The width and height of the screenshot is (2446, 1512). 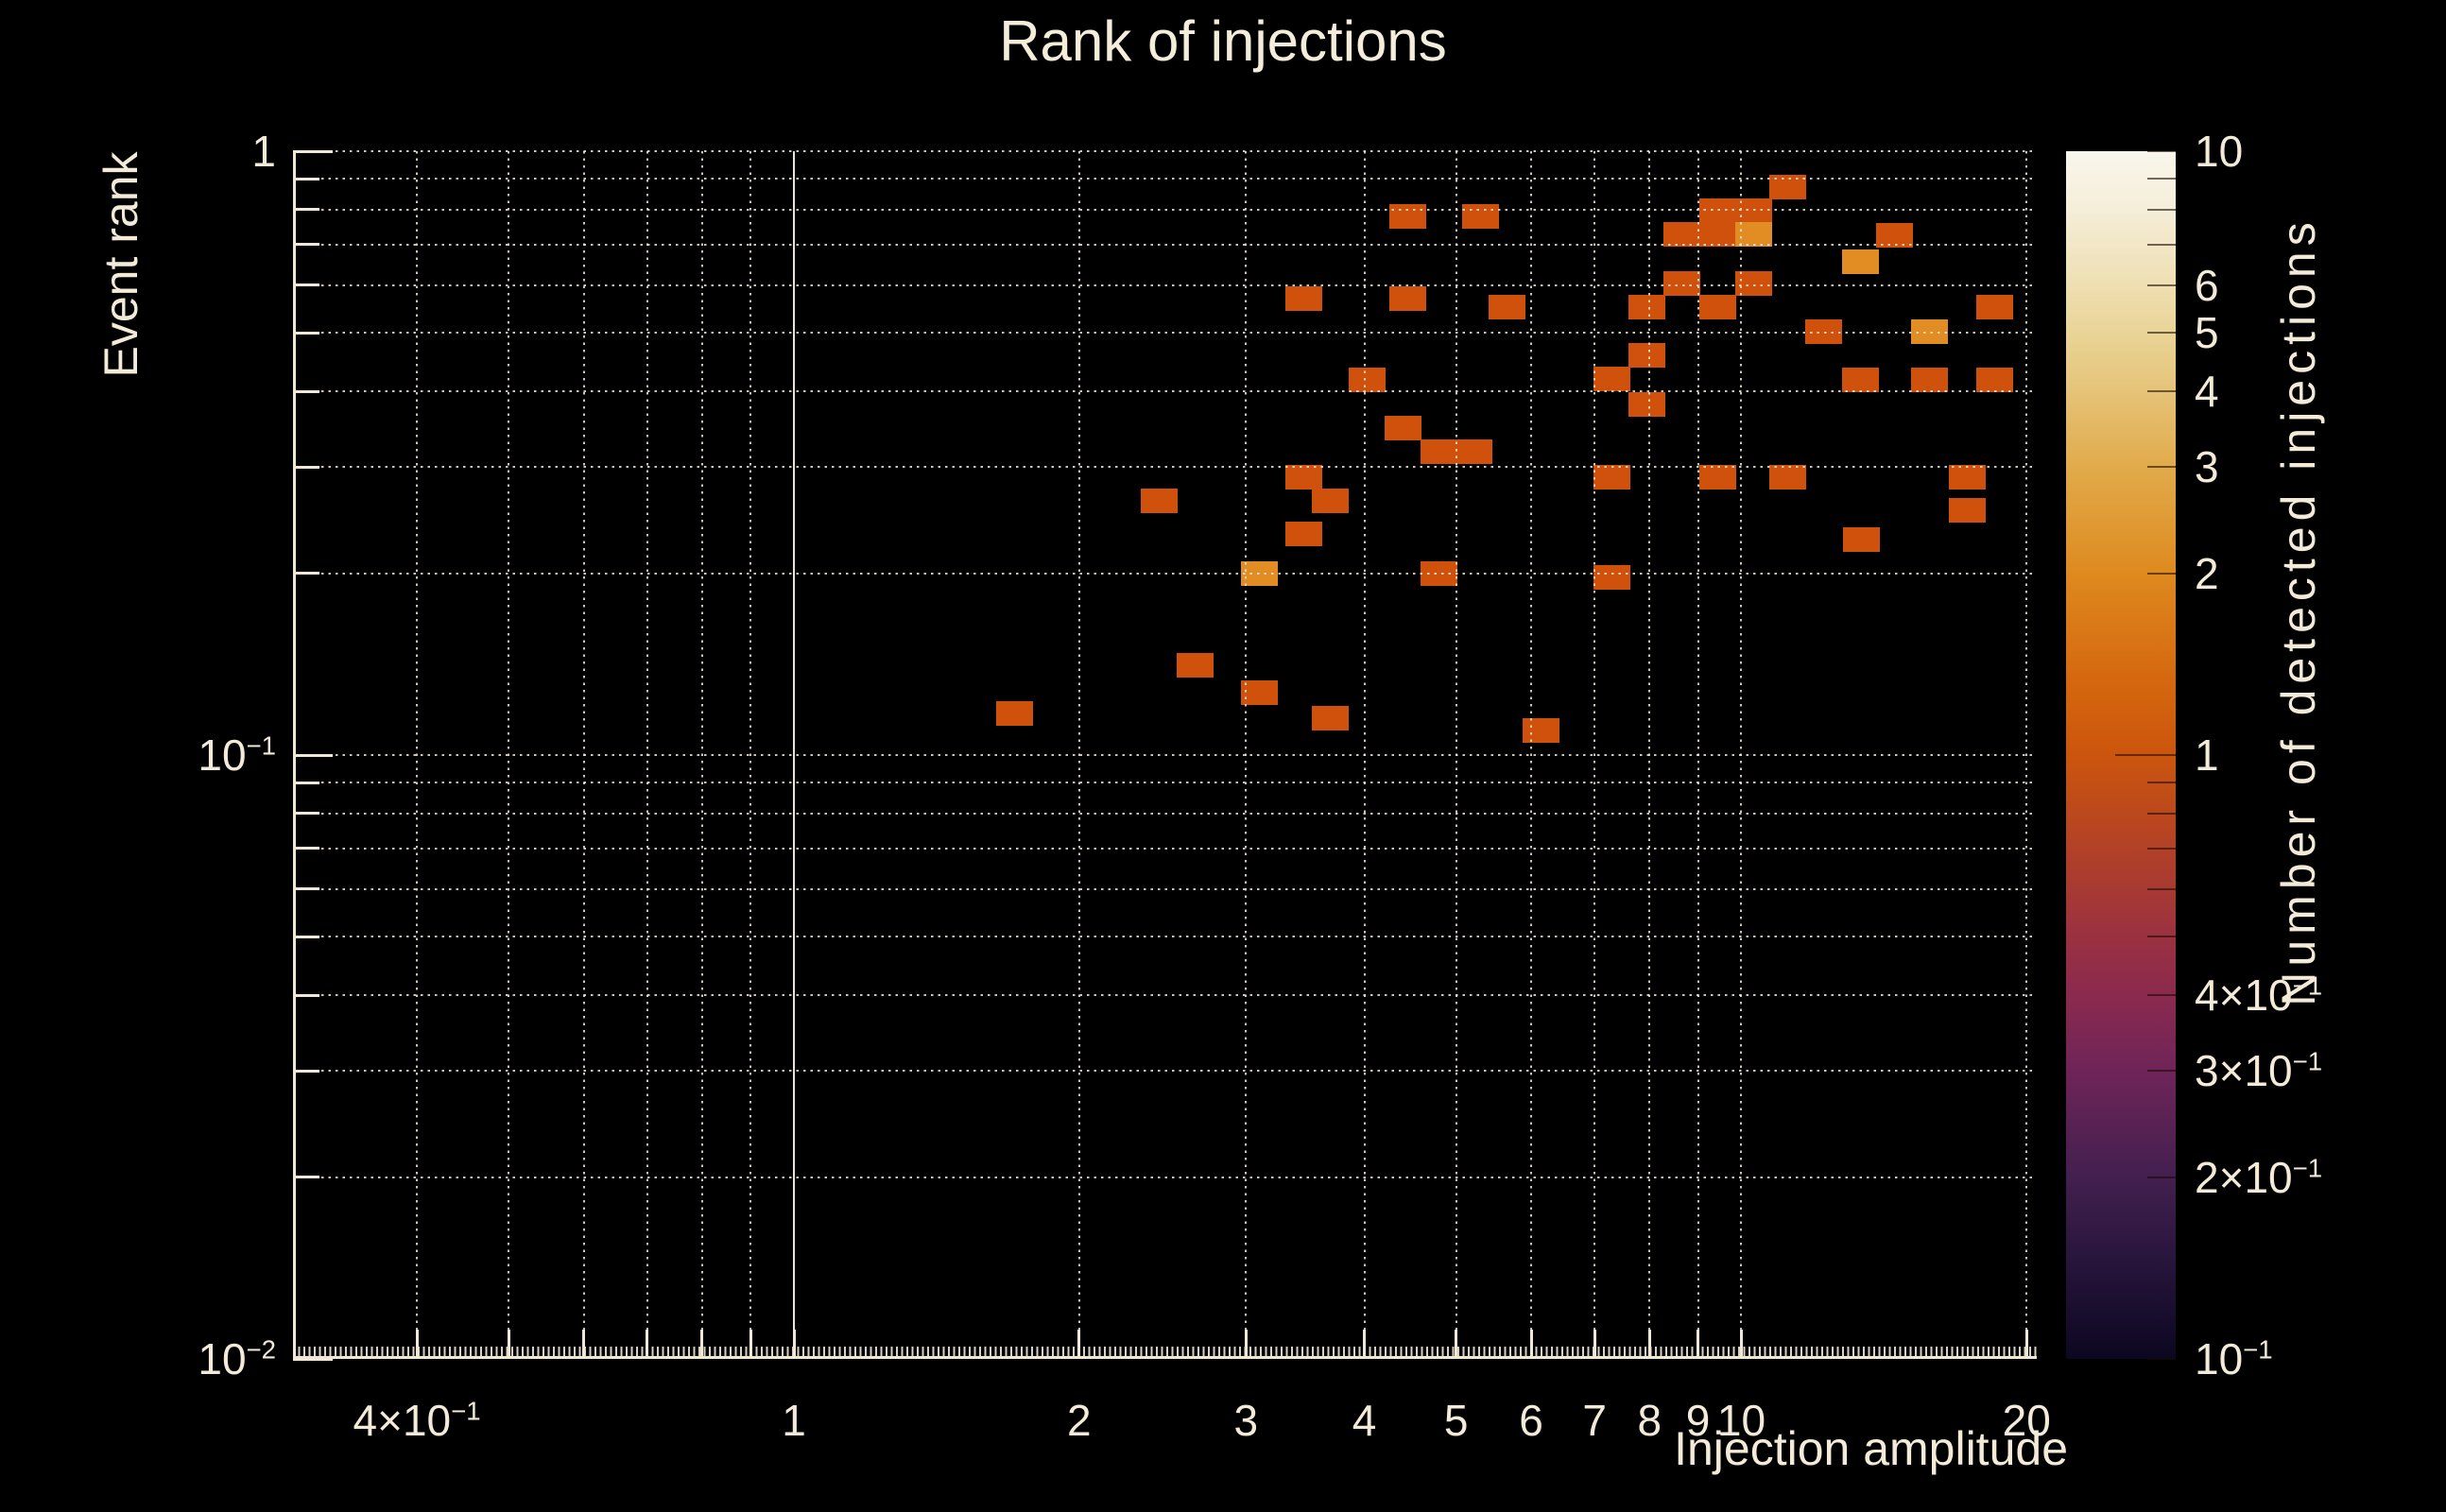 I want to click on gridline-y-0.1, so click(x=1165, y=755).